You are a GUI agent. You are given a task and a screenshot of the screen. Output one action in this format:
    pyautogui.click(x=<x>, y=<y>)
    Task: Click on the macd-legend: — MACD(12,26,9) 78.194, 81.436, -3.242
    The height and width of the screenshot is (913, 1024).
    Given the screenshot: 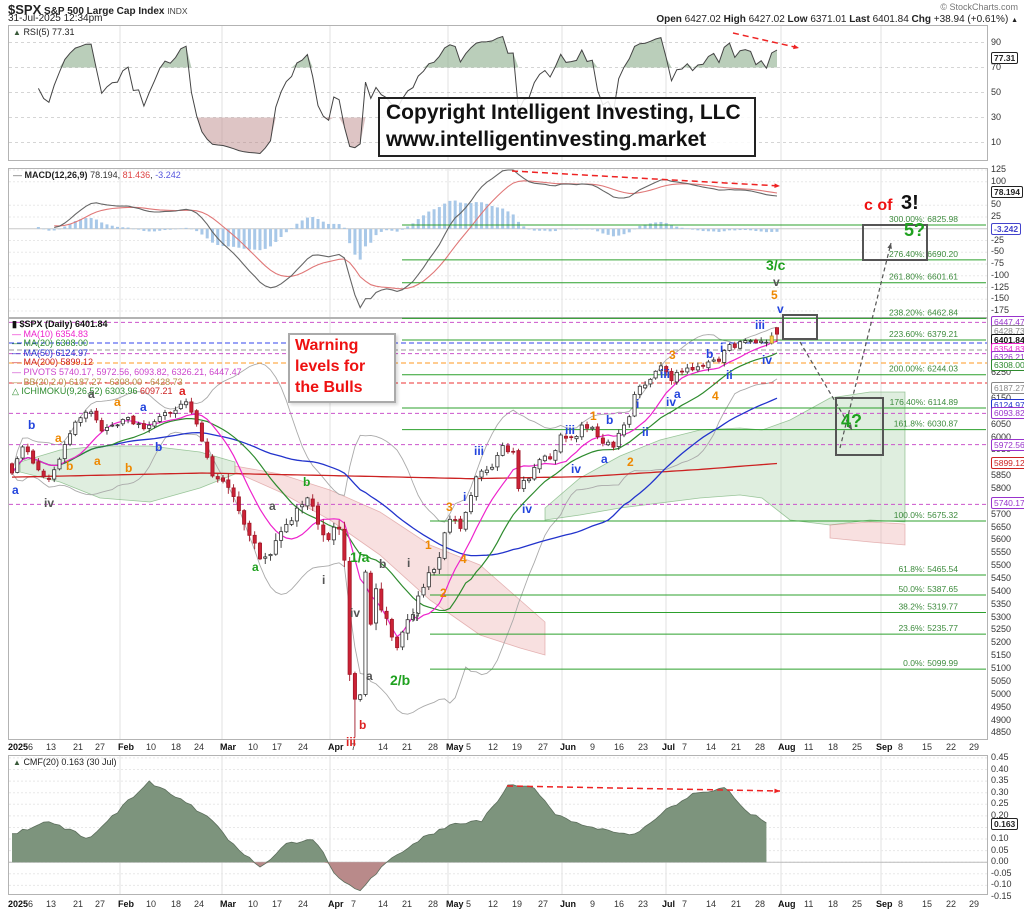 What is the action you would take?
    pyautogui.click(x=97, y=175)
    